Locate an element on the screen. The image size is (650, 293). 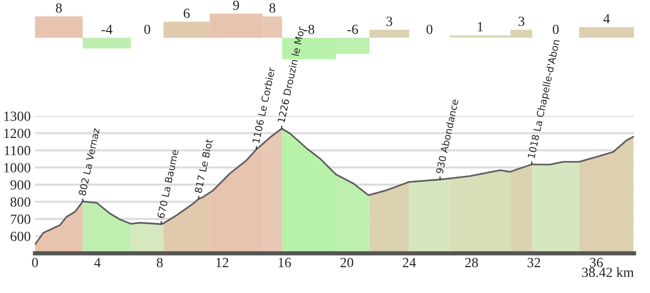
y-tick-label: 800 is located at coordinates (20, 202).